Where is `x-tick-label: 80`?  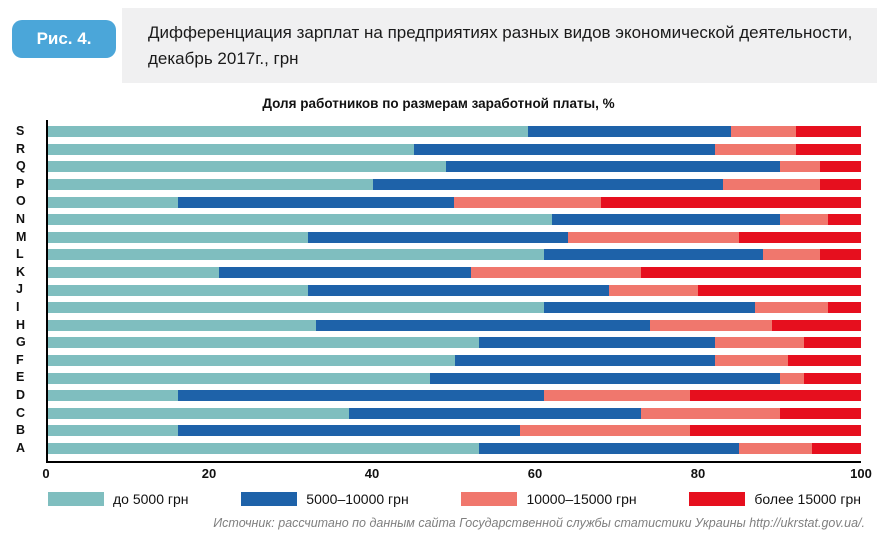 x-tick-label: 80 is located at coordinates (698, 474).